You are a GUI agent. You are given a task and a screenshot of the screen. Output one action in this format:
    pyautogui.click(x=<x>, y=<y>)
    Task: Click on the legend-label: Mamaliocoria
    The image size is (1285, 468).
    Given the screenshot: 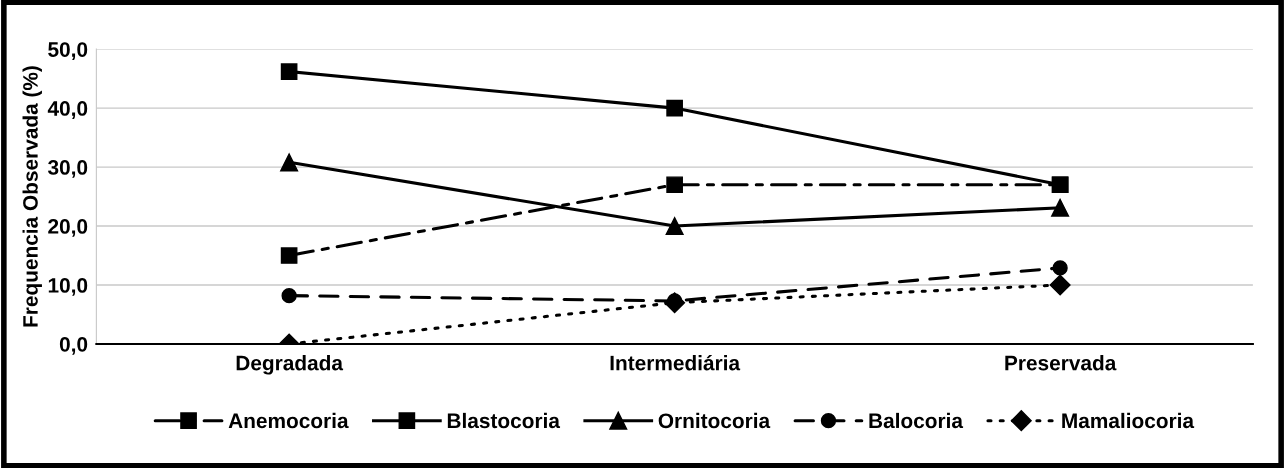 What is the action you would take?
    pyautogui.click(x=1128, y=420)
    